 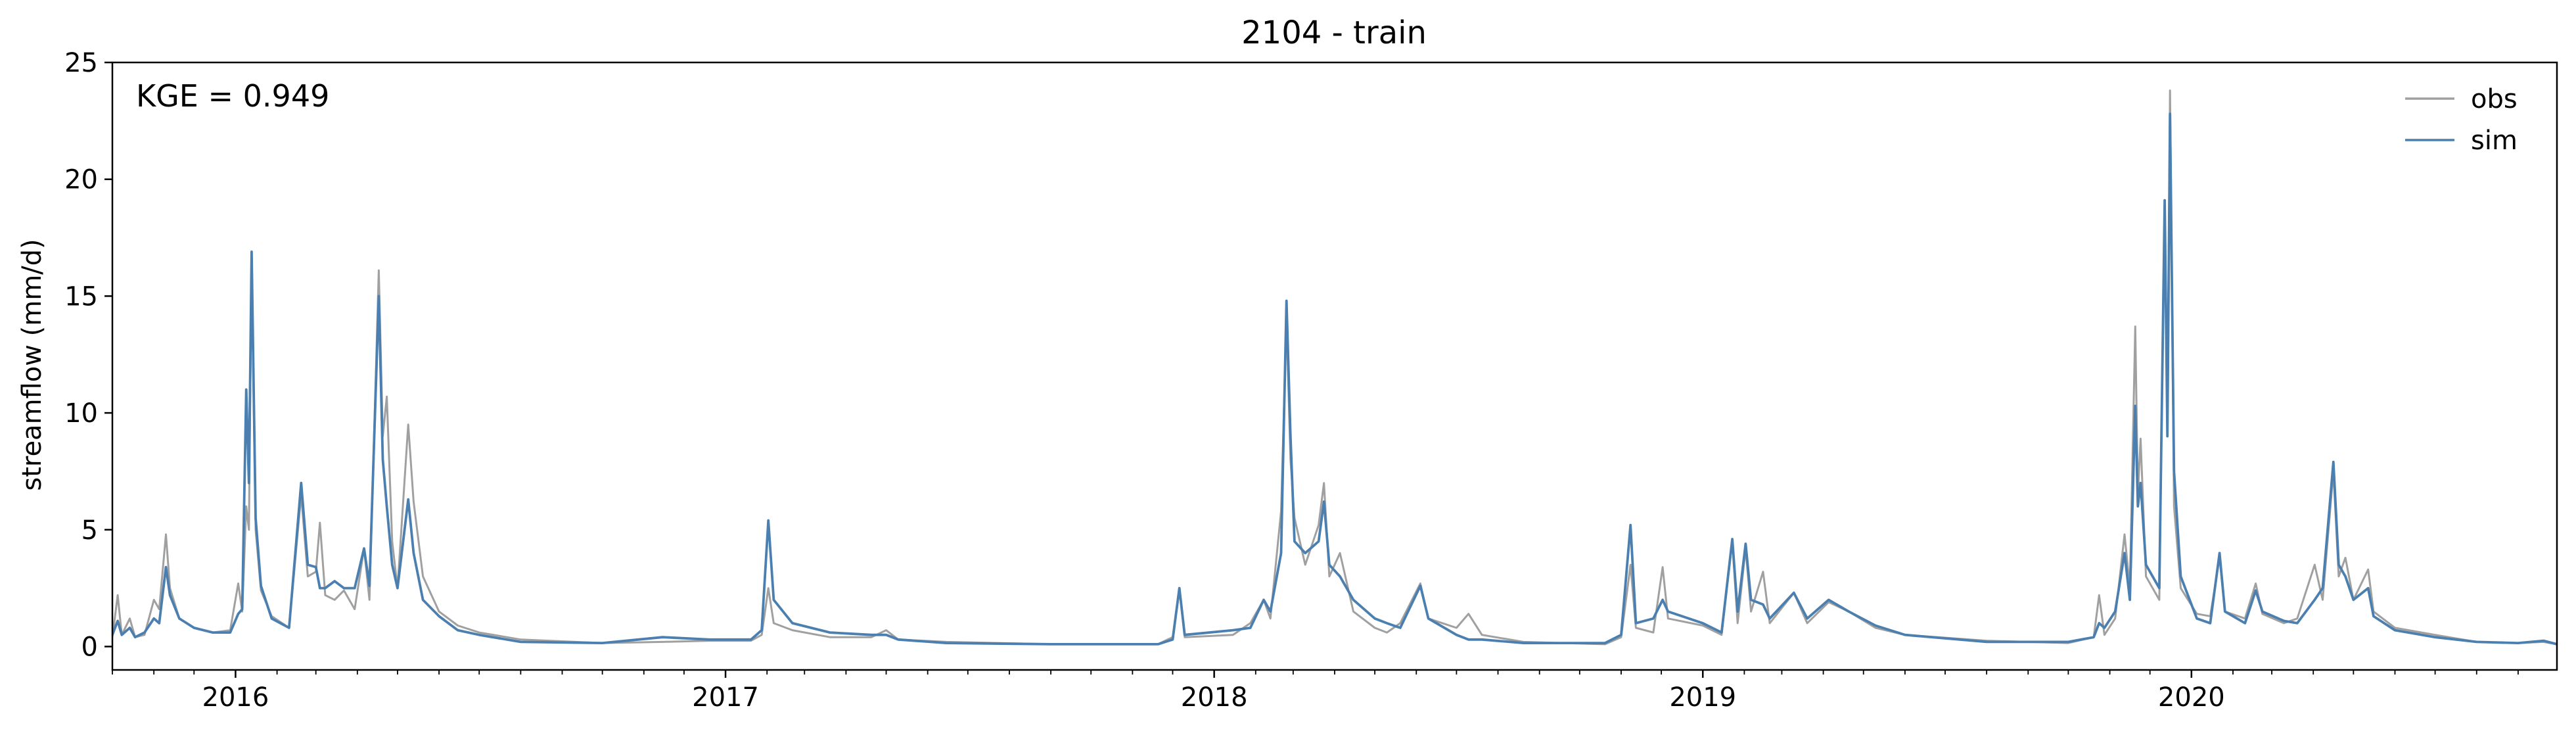 I want to click on y-tick-label-15: 15, so click(x=81, y=296).